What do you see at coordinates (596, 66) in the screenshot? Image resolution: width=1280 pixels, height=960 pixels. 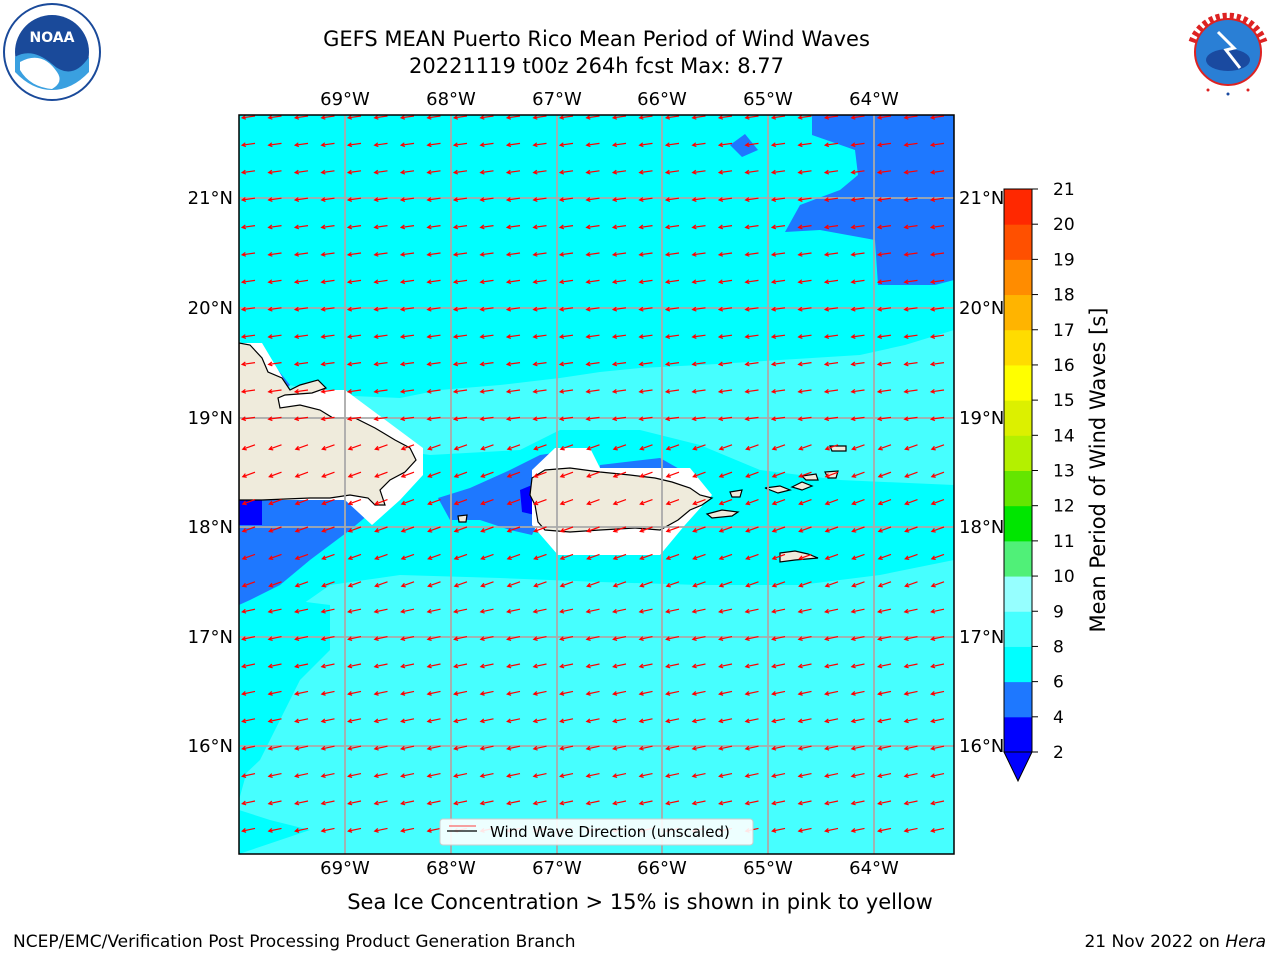 I see `chart-subtitle: 20221119 t00z 264h fcst Max: 8.77` at bounding box center [596, 66].